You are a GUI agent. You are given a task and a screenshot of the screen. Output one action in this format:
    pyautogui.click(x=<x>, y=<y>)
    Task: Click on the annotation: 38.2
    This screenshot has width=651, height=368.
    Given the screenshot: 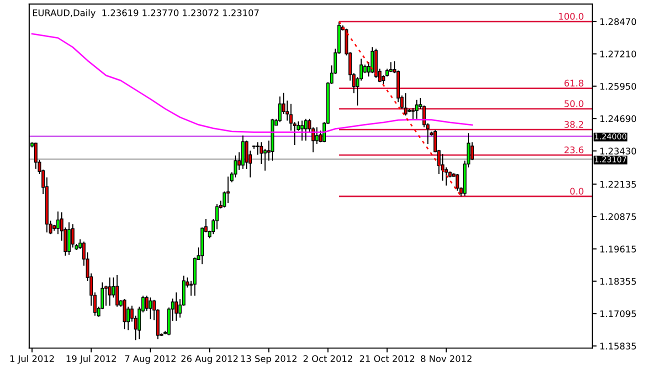 What is the action you would take?
    pyautogui.click(x=574, y=124)
    